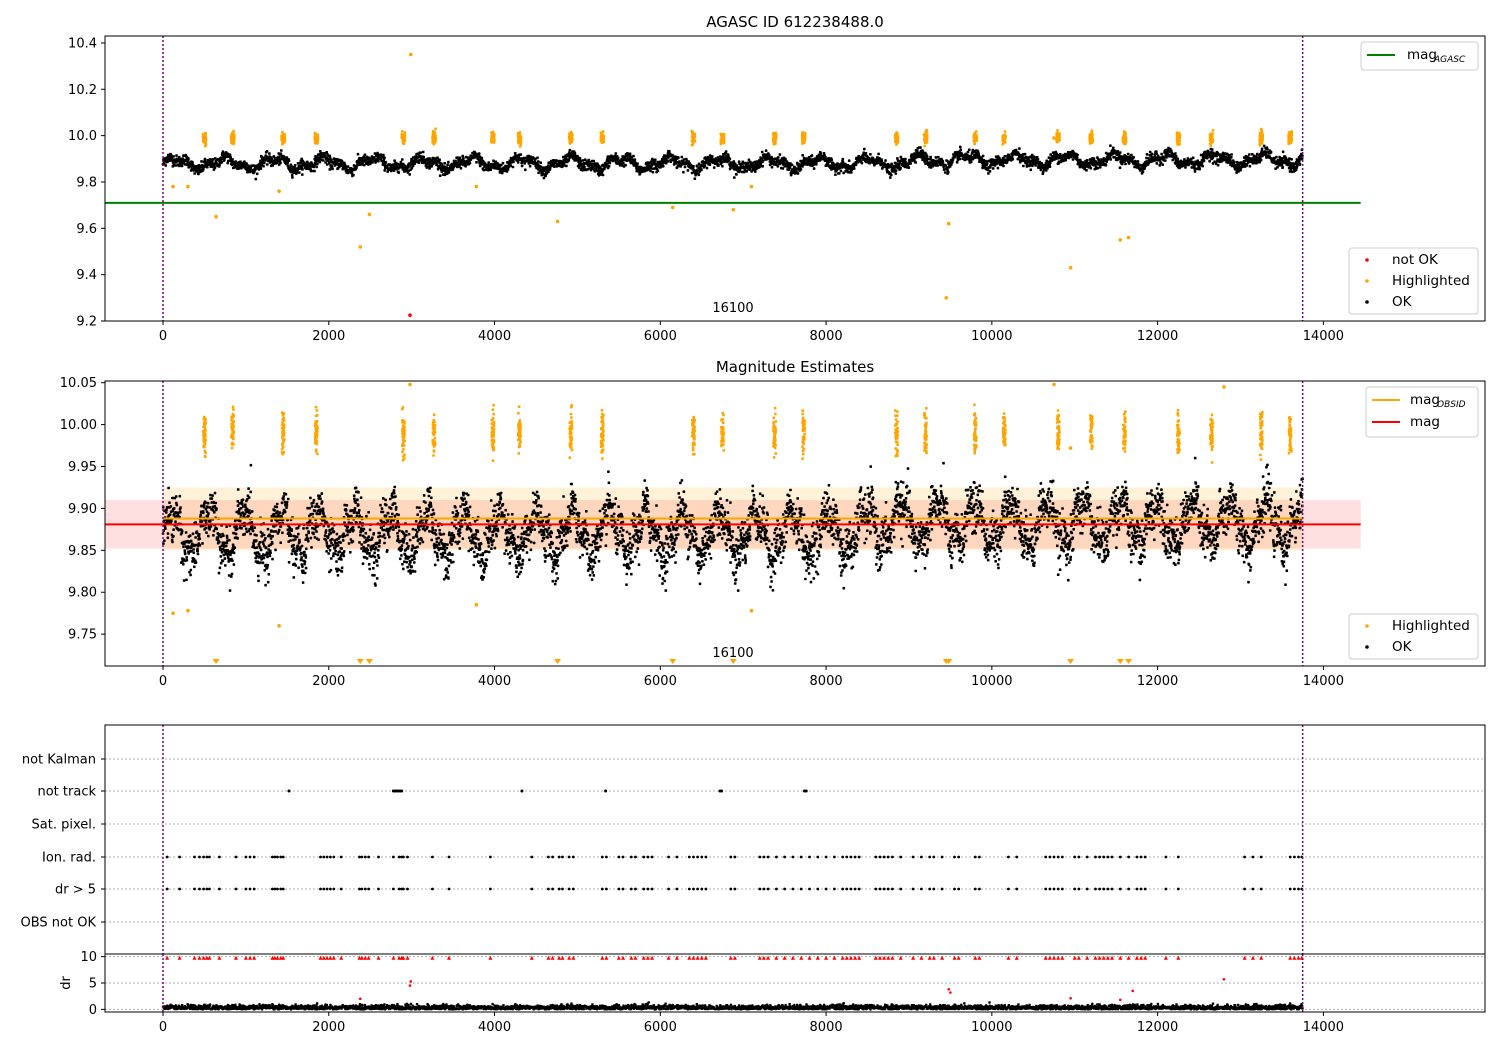  Describe the element at coordinates (1413, 636) in the screenshot. I see `panel2-points-legend-box` at that location.